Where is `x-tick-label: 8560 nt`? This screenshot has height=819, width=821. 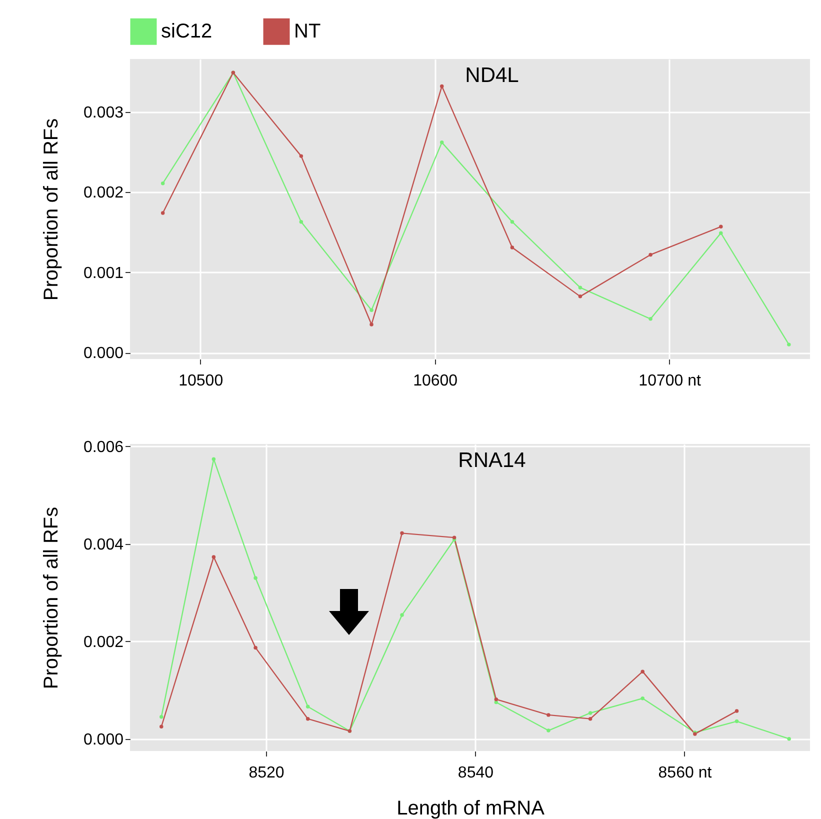
x-tick-label: 8560 nt is located at coordinates (685, 773).